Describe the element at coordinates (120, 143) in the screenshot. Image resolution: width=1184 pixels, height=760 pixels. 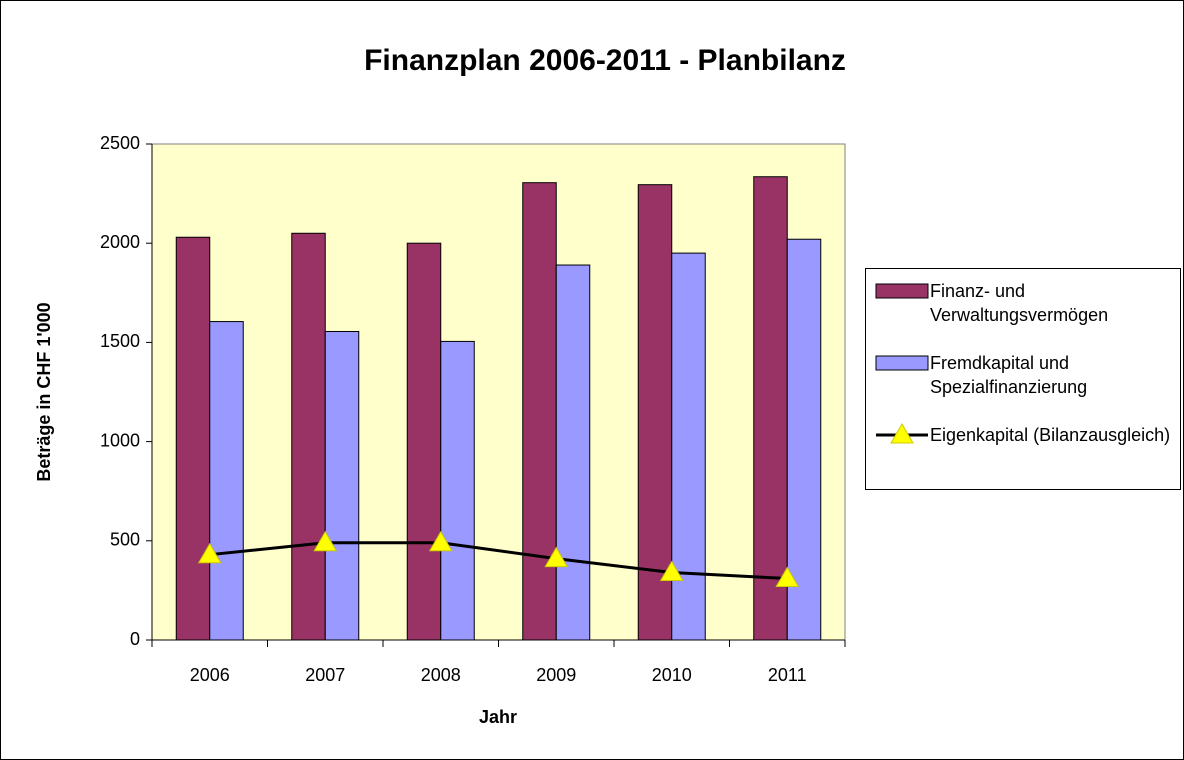
I see `y-tick-label: 2500` at that location.